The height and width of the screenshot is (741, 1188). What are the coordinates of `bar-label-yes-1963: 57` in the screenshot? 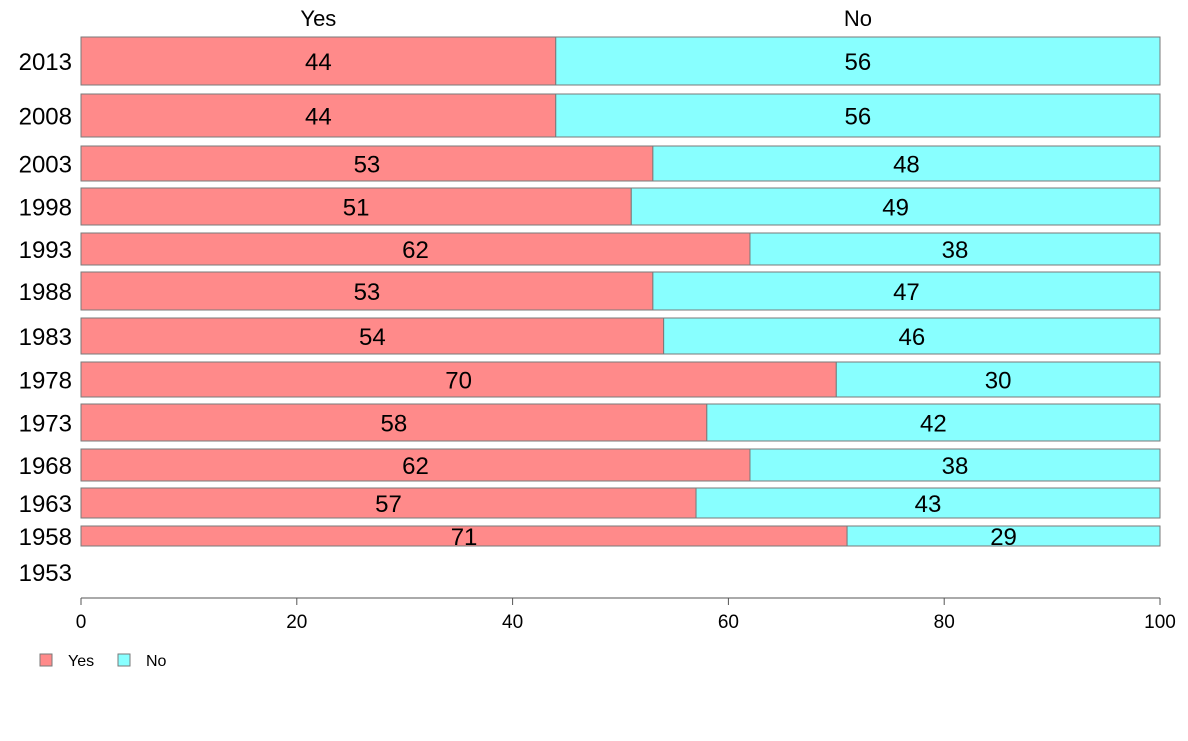 It's located at (388, 504).